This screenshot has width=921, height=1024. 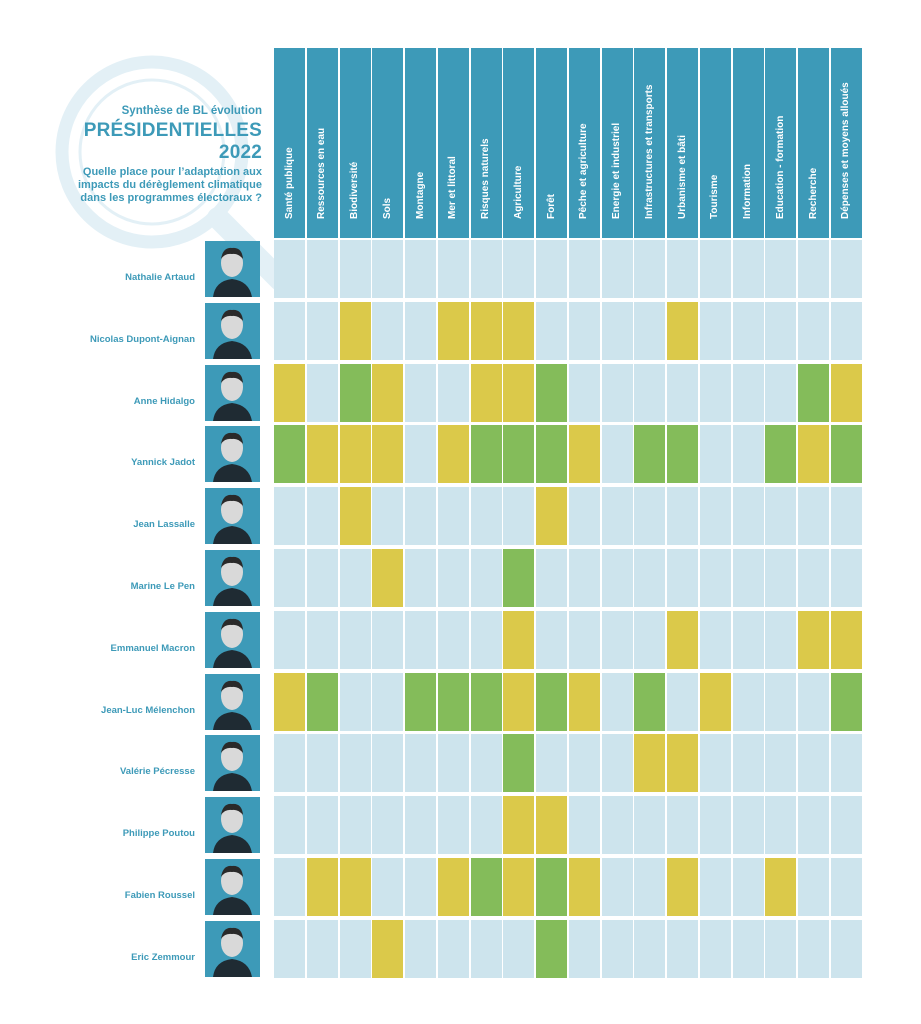 I want to click on candidate-name: Marine Le Pen, so click(x=162, y=586).